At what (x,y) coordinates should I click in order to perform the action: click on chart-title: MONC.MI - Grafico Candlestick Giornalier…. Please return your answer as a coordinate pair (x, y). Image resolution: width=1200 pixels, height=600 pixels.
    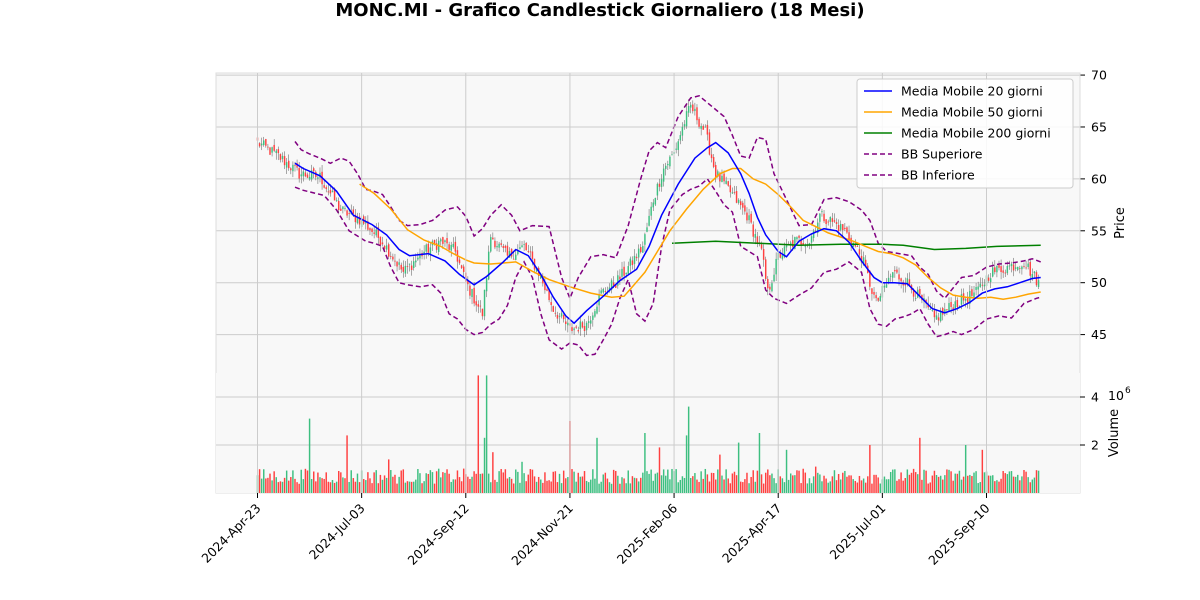
    Looking at the image, I should click on (600, 10).